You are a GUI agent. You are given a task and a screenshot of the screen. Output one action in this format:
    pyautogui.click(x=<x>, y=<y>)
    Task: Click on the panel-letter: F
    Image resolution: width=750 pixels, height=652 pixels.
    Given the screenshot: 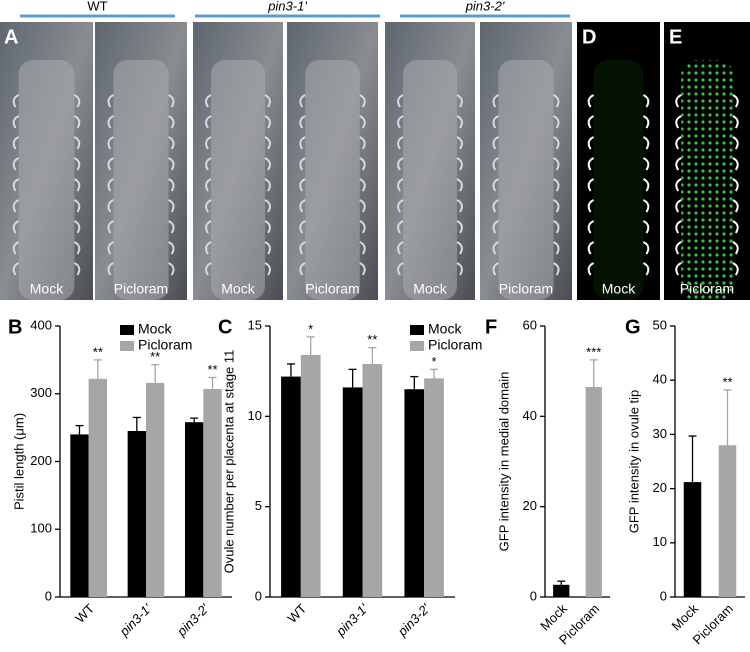 What is the action you would take?
    pyautogui.click(x=491, y=327)
    